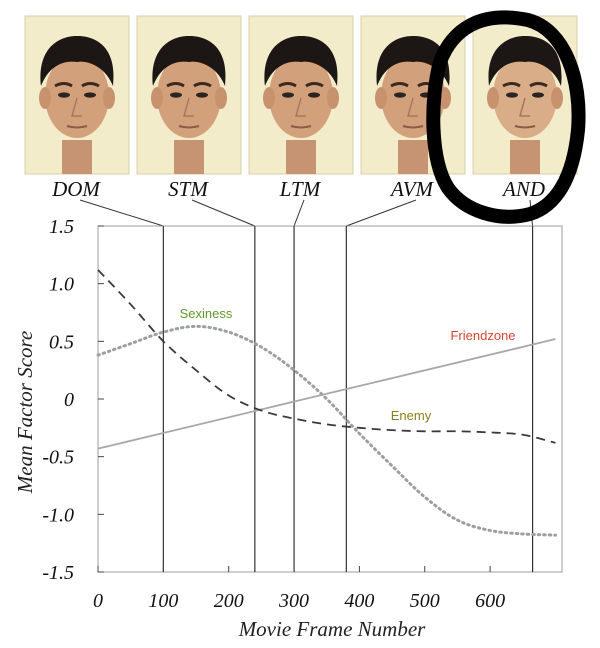 This screenshot has width=600, height=648. I want to click on series-label-enemy: Enemy, so click(411, 415).